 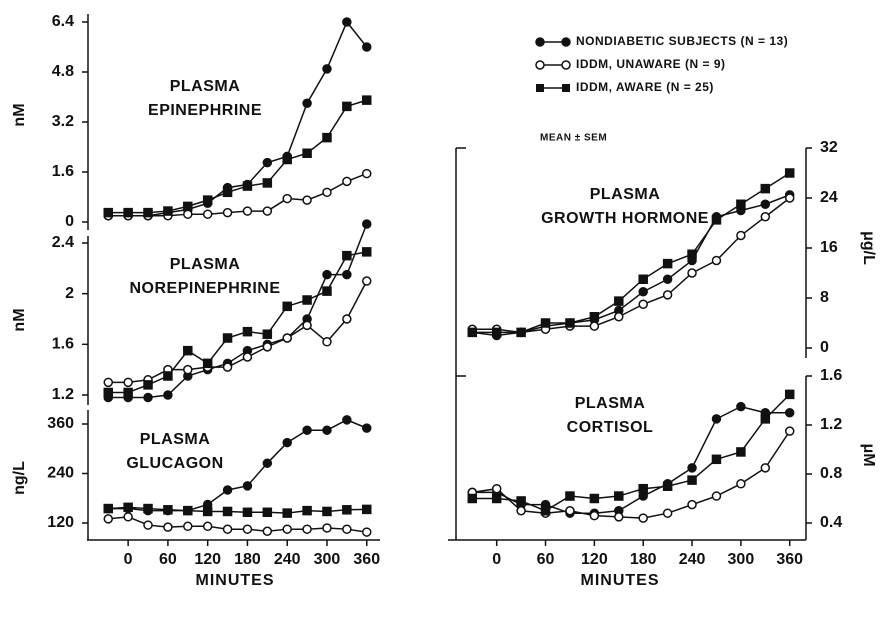 What do you see at coordinates (829, 147) in the screenshot?
I see `y-tick-label: 32` at bounding box center [829, 147].